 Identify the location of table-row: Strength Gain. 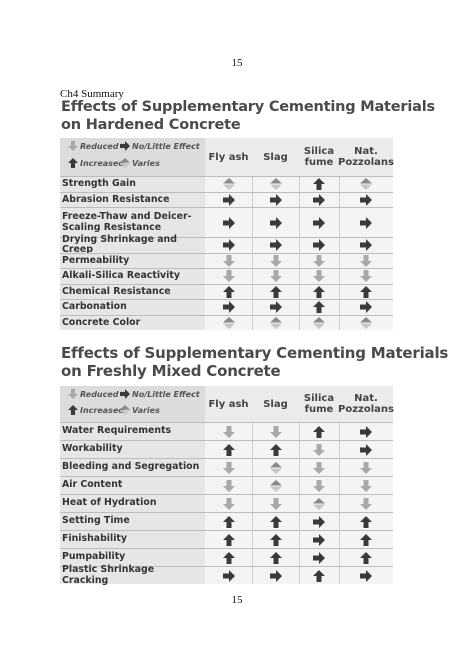
(226, 184).